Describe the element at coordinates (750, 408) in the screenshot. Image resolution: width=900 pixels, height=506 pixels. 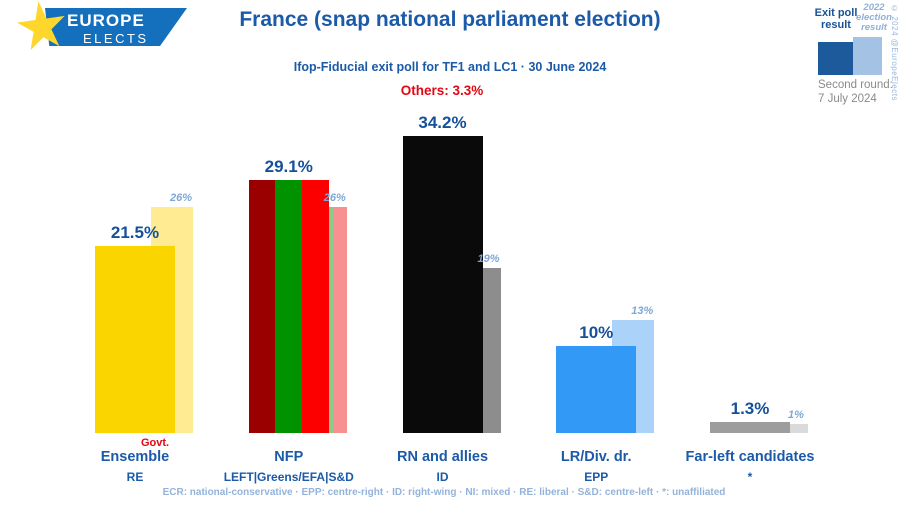
I see `exit-poll-value-label: 1.3%` at that location.